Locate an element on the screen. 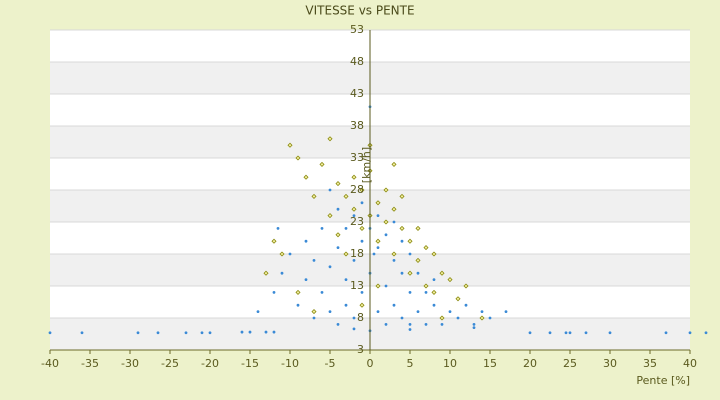  x-tick-label: 30 is located at coordinates (610, 363).